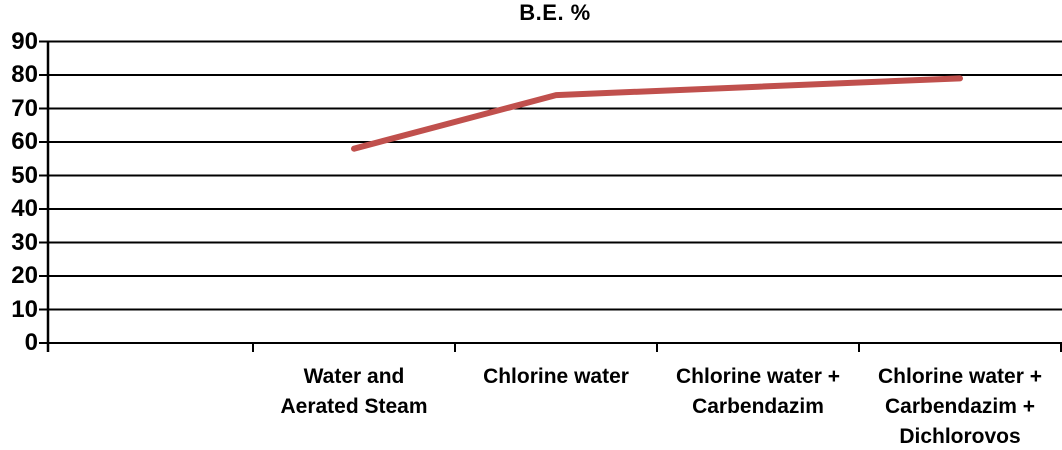 Image resolution: width=1062 pixels, height=450 pixels. Describe the element at coordinates (24, 175) in the screenshot. I see `y-axis-tick-label: 50` at that location.